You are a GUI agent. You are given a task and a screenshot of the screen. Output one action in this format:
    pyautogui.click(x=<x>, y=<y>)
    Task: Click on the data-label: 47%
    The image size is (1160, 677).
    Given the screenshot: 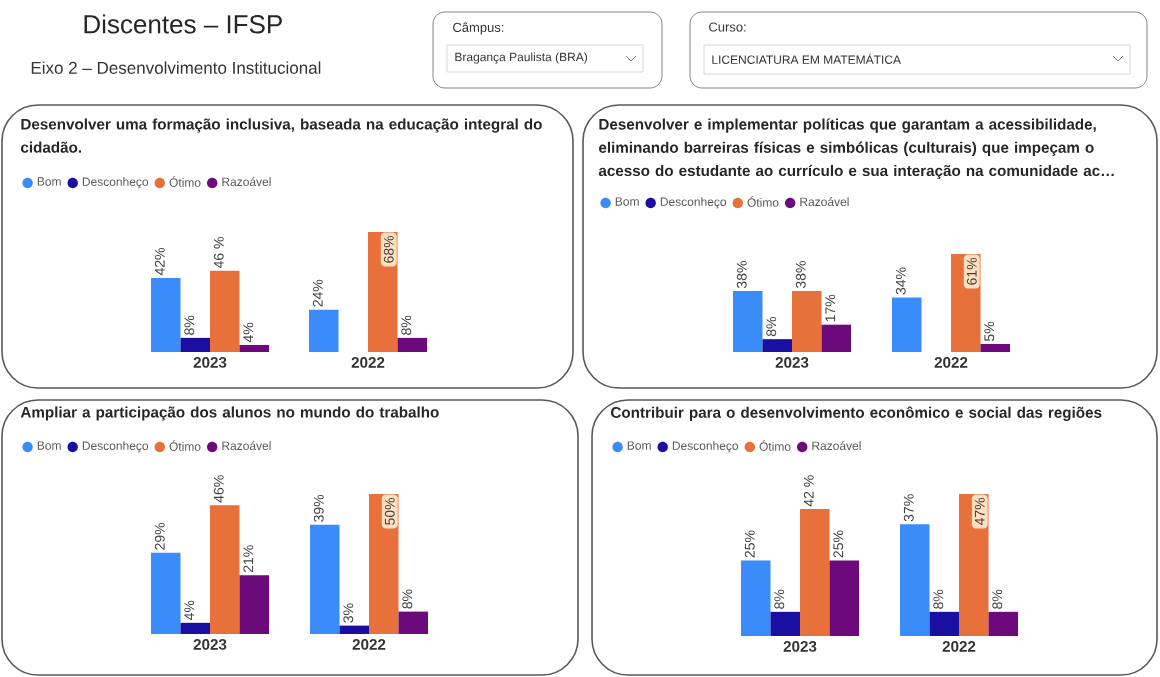 What is the action you would take?
    pyautogui.click(x=979, y=511)
    